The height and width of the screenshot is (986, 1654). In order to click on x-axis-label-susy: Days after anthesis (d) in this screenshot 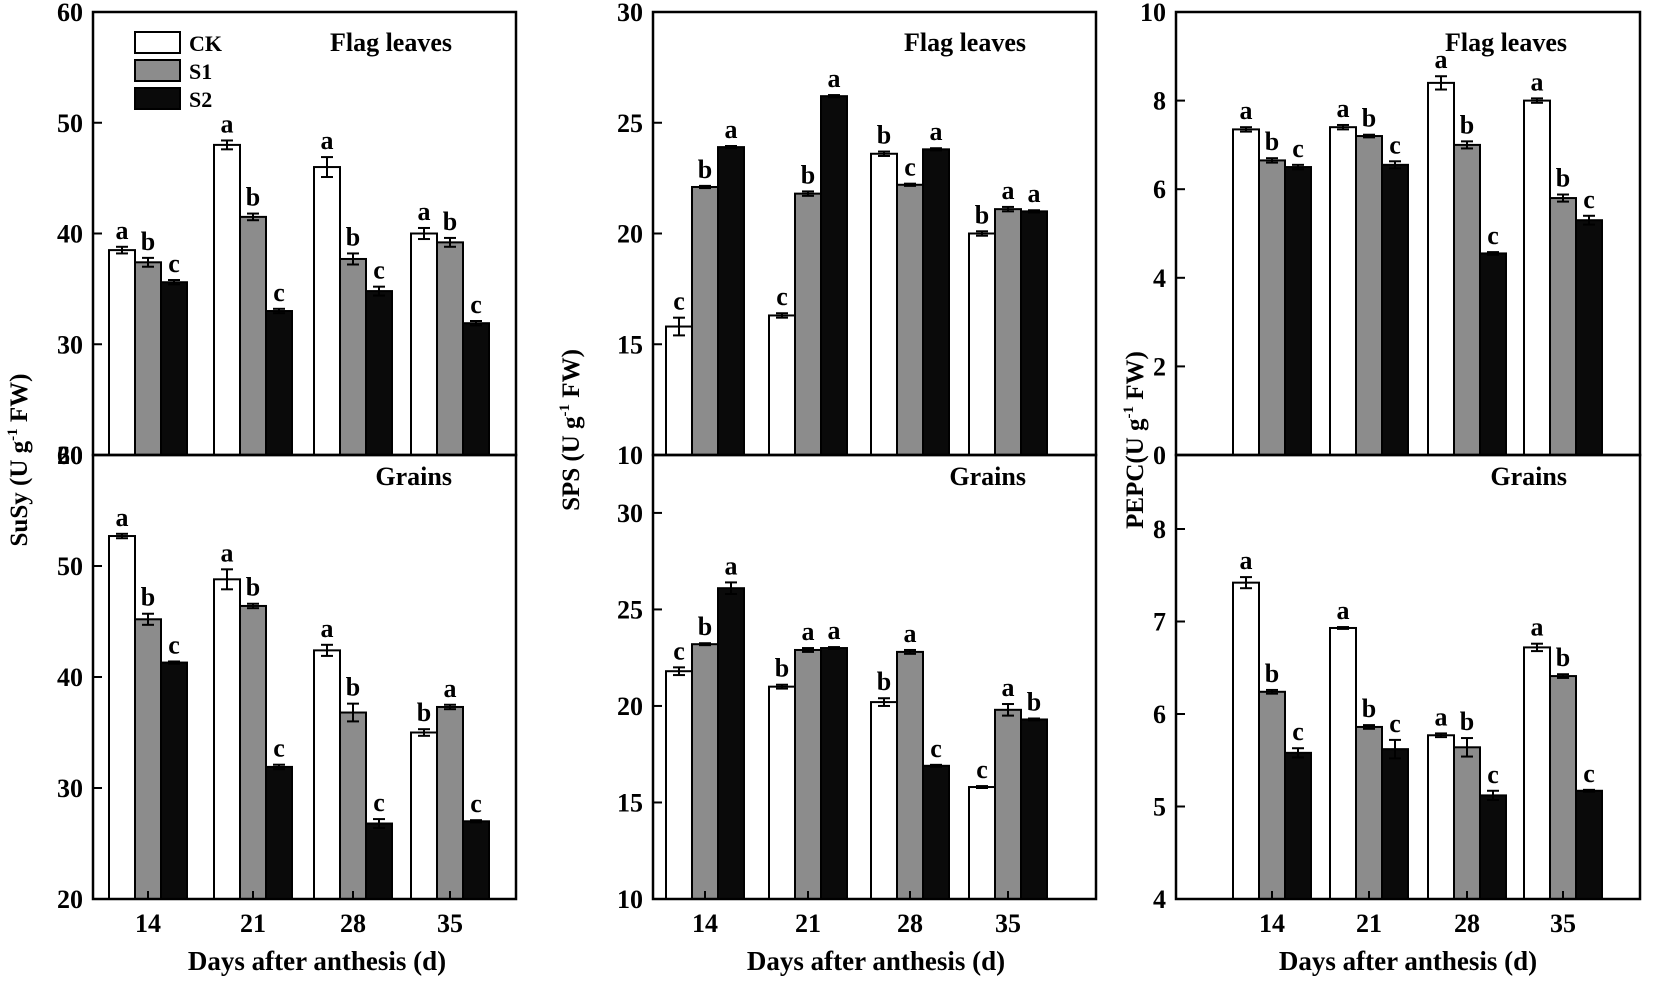, I will do `click(317, 961)`.